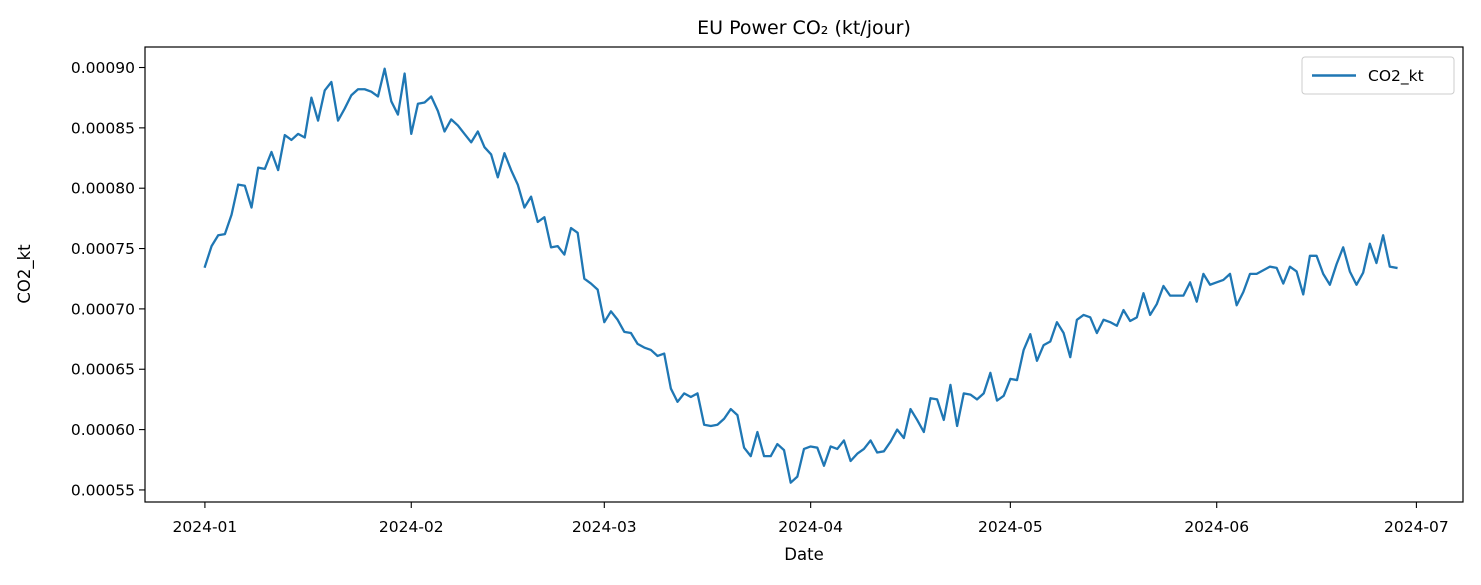 This screenshot has height=585, width=1481. What do you see at coordinates (103, 430) in the screenshot?
I see `y-tick-label: 0.00060` at bounding box center [103, 430].